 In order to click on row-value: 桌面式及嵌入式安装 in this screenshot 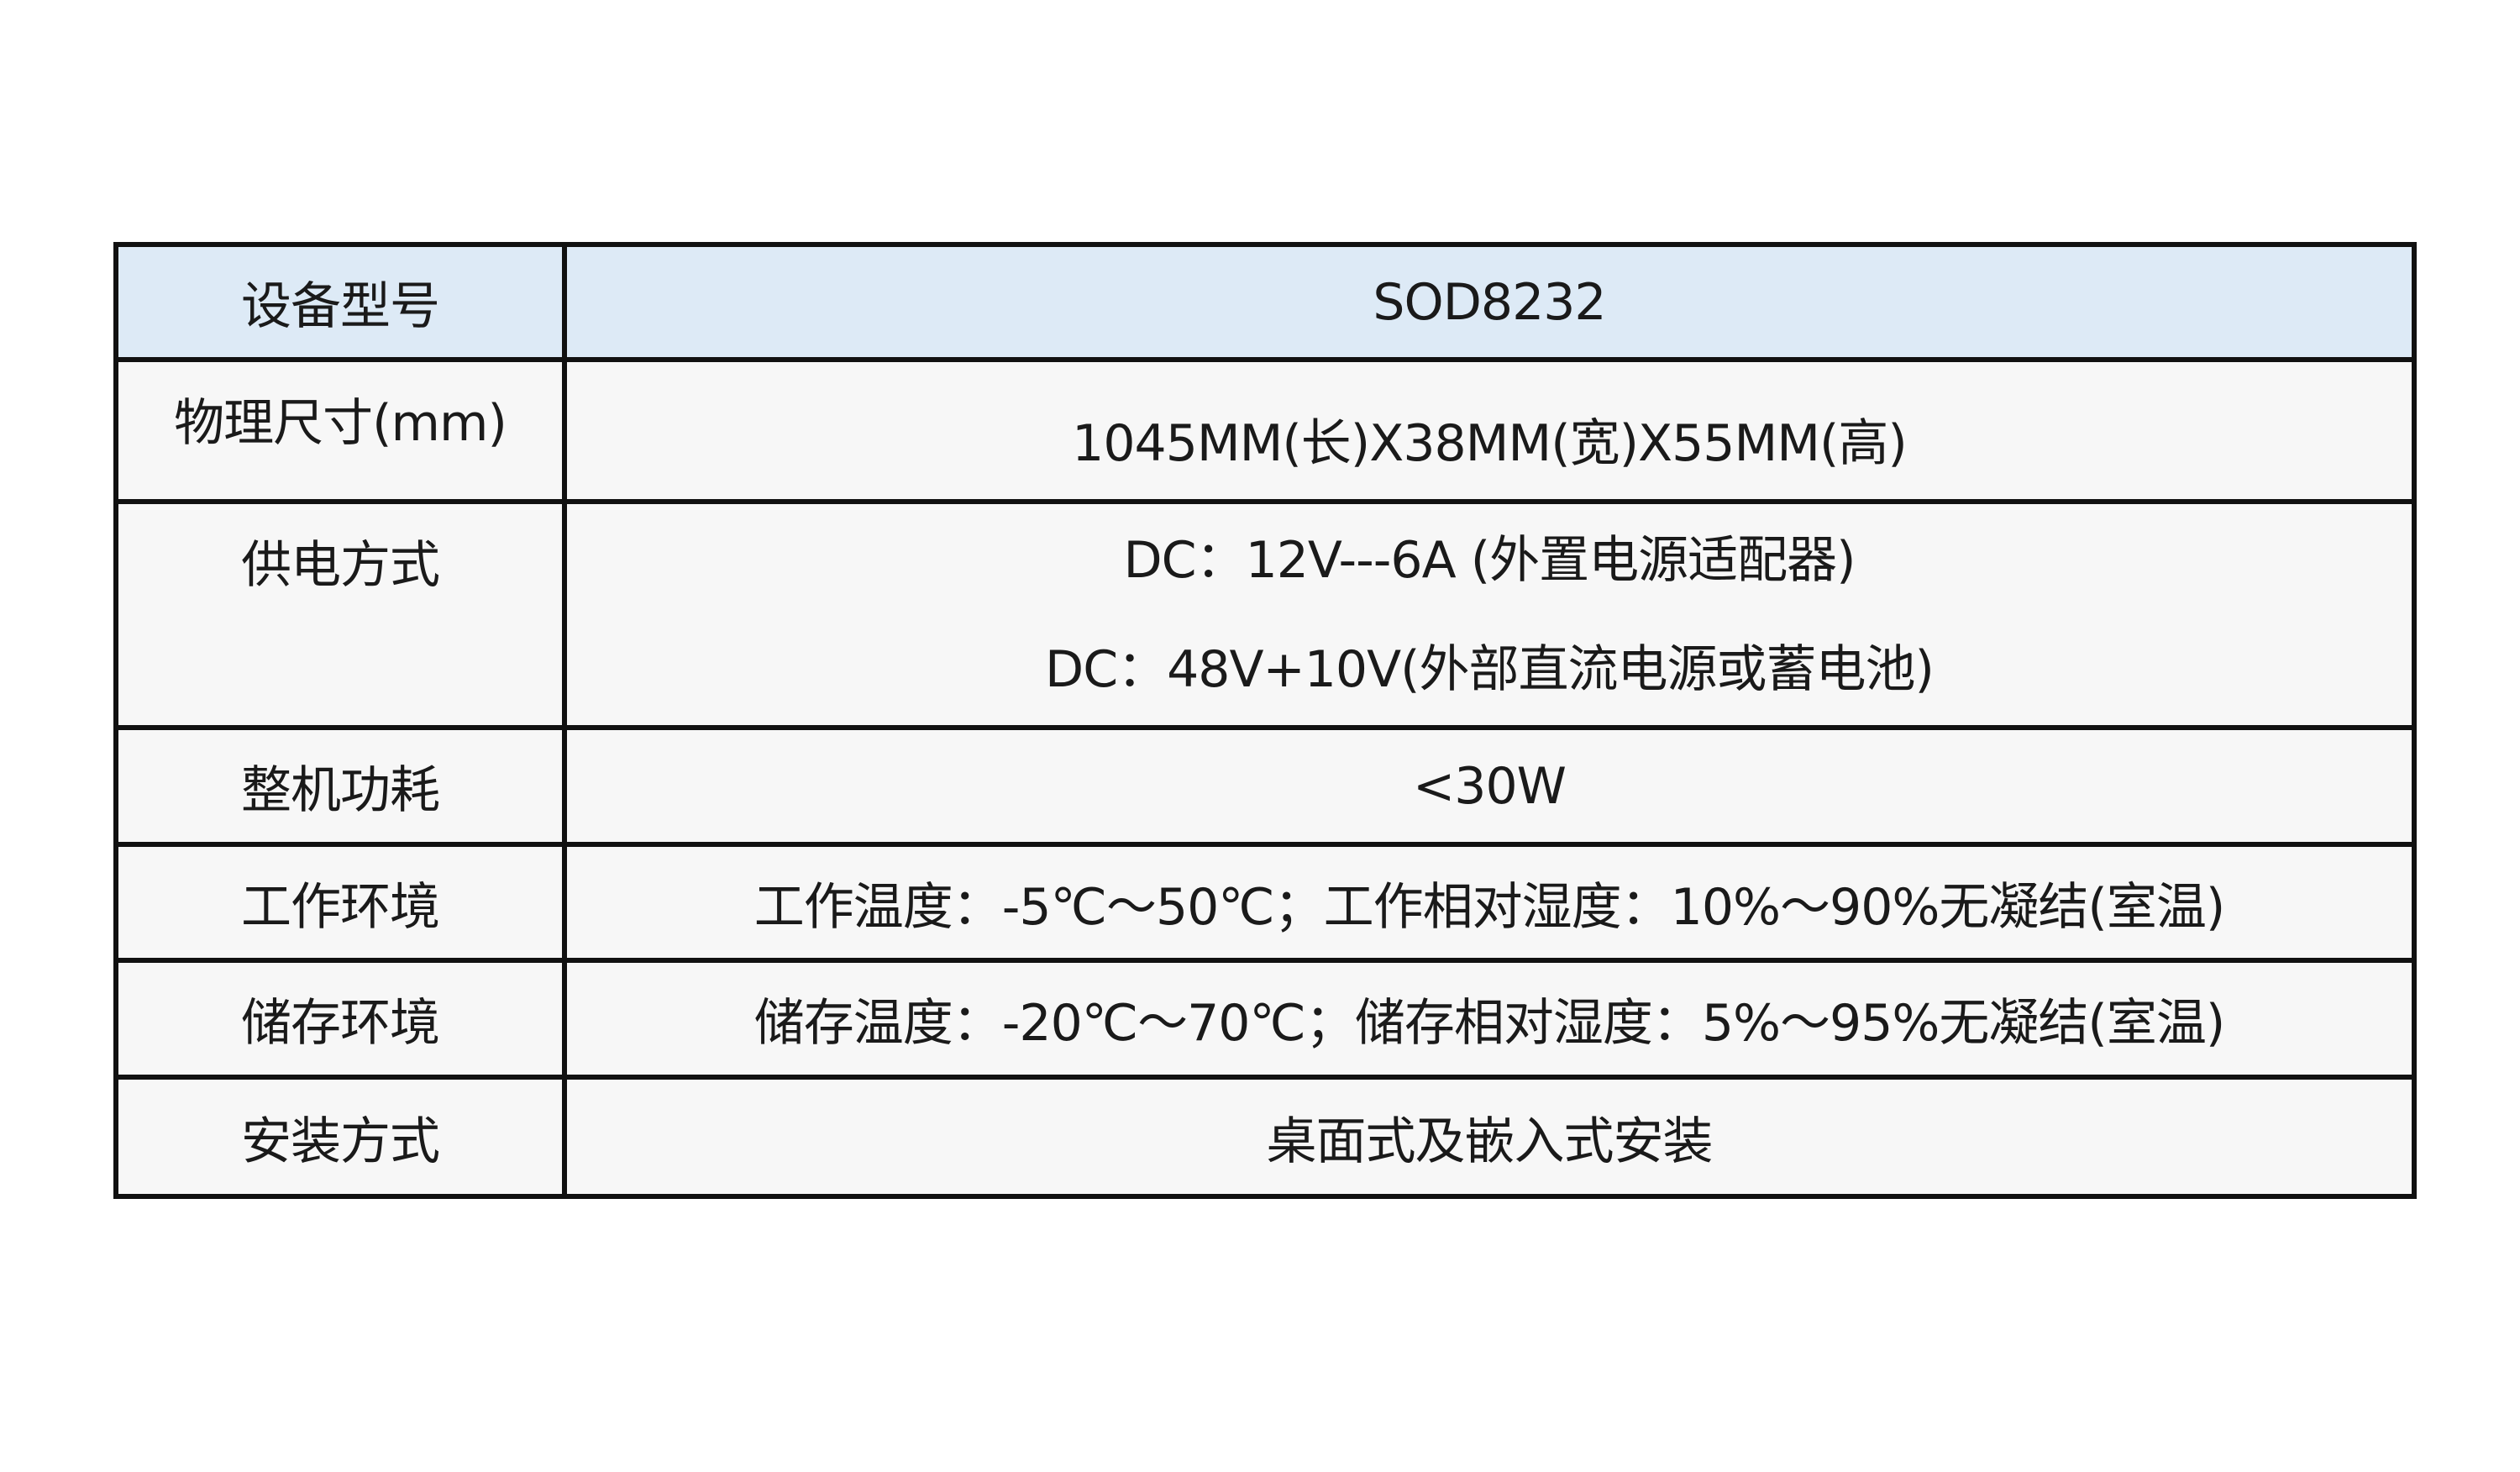, I will do `click(1489, 1137)`.